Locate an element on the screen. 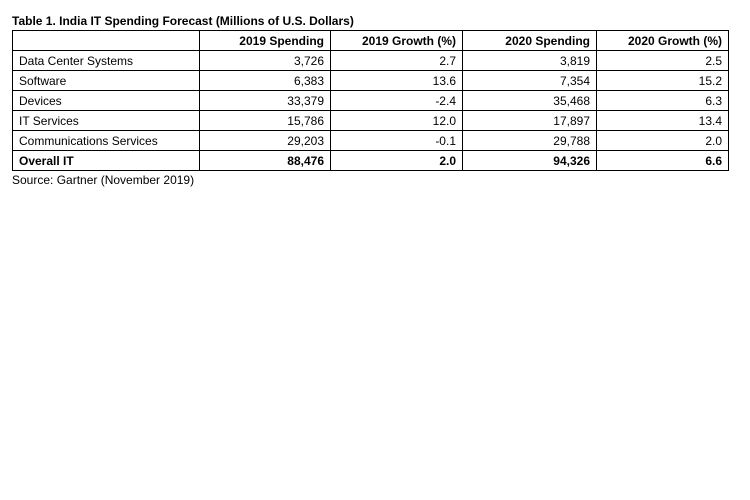  table-row: Software 6,383 13.6 7,354 15.2 is located at coordinates (370, 80).